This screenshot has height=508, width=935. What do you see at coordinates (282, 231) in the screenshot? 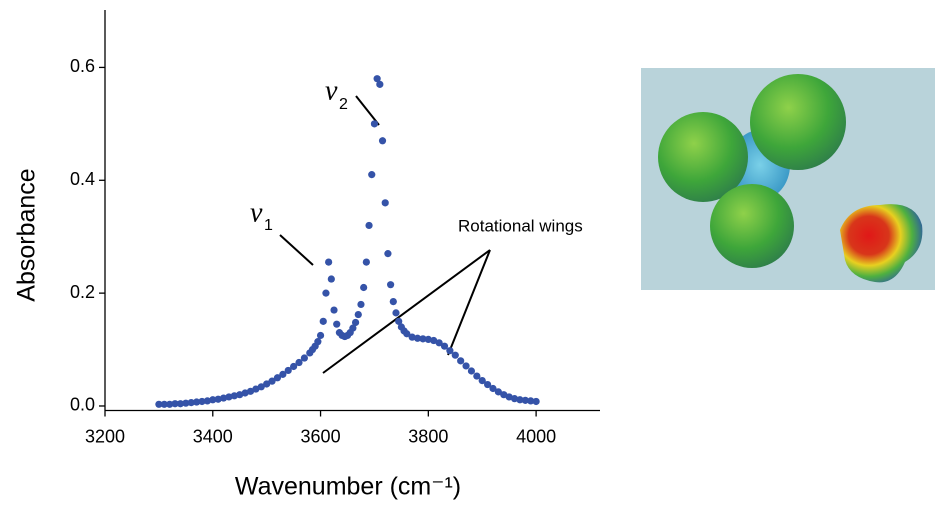
I see `annotation-nu1: ν 1` at bounding box center [282, 231].